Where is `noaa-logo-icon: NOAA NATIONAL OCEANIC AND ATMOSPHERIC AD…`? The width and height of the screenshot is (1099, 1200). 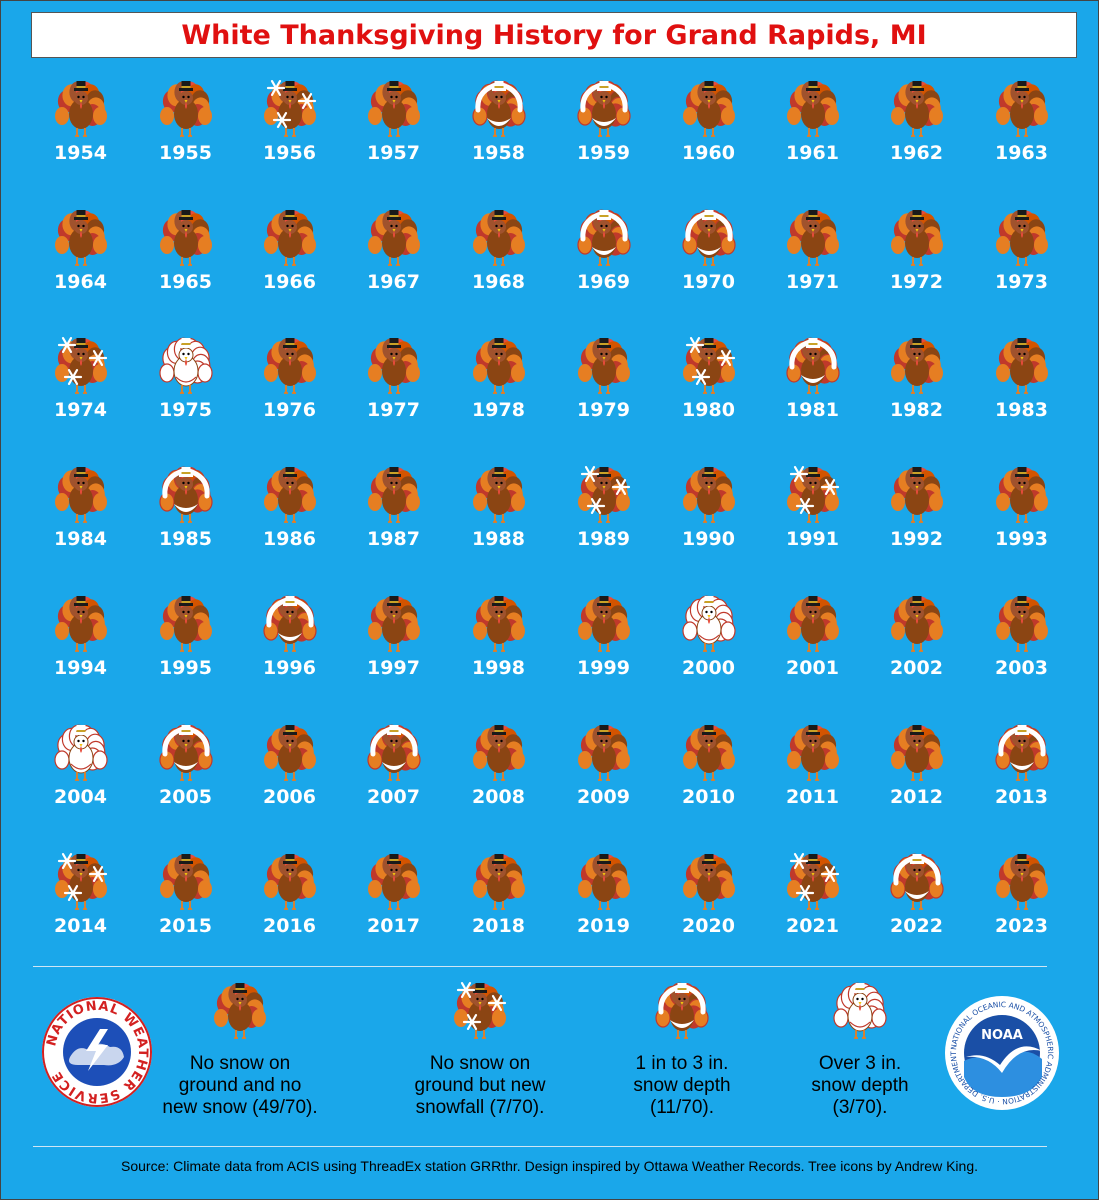 noaa-logo-icon: NOAA NATIONAL OCEANIC AND ATMOSPHERIC AD… is located at coordinates (1001, 1052).